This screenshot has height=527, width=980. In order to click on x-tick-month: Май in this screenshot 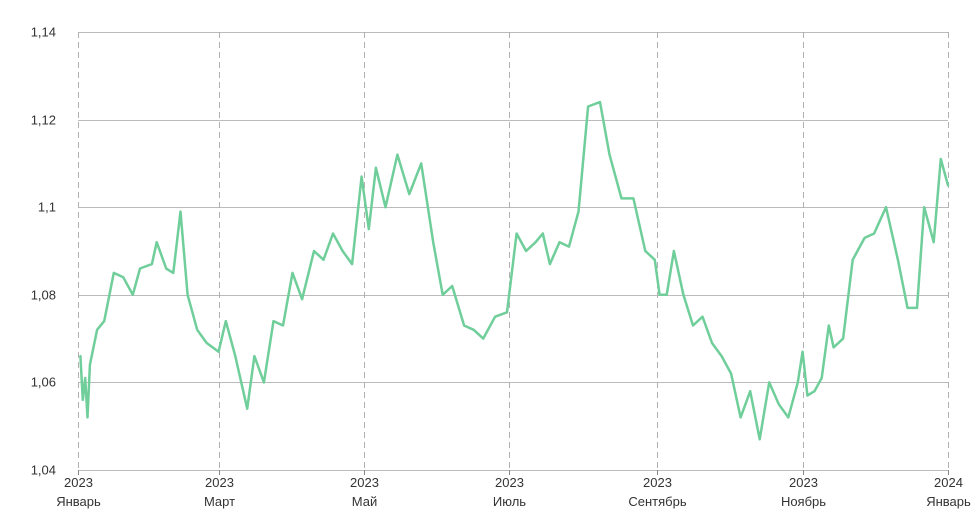, I will do `click(364, 501)`.